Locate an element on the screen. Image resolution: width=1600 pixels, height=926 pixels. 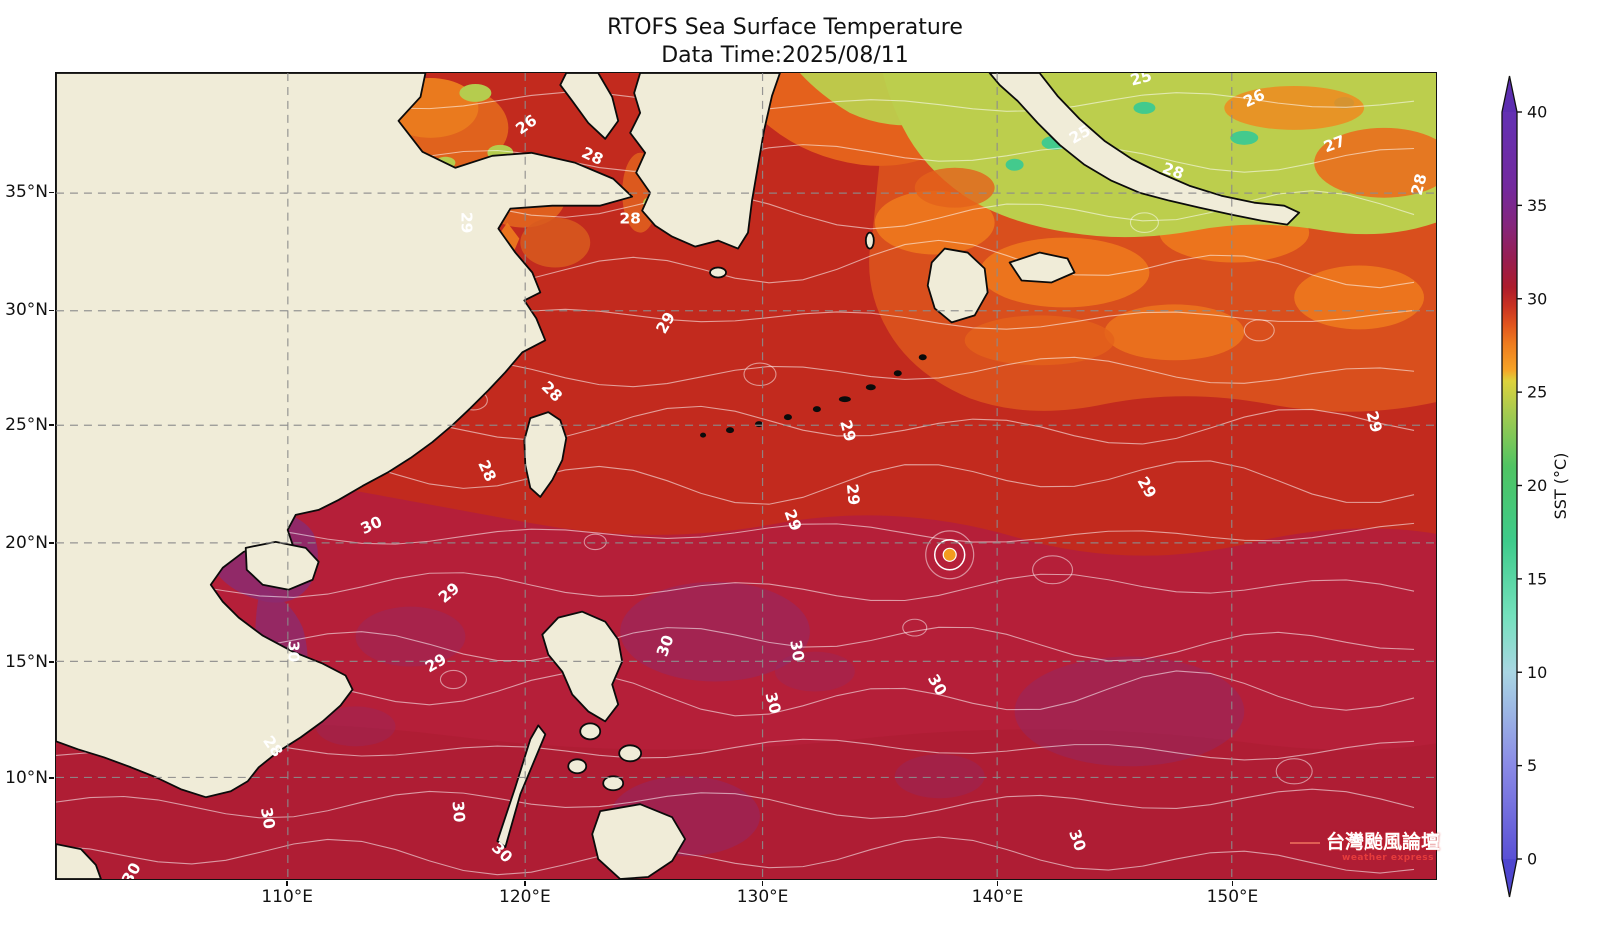
watermark-brand: 台灣颱風論壇 is located at coordinates (1382, 842).